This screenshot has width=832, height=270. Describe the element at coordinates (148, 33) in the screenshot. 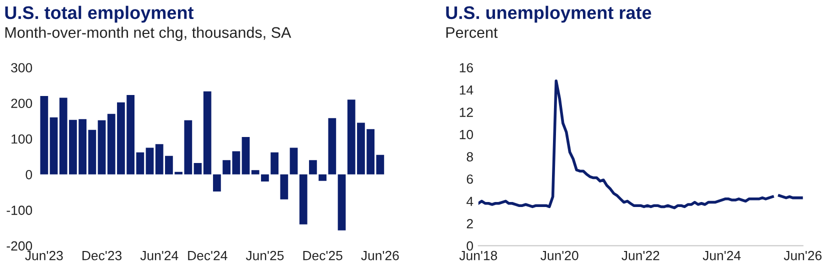

I see `chart-subtitle: Month-over-month net chg, thousands, SA` at that location.